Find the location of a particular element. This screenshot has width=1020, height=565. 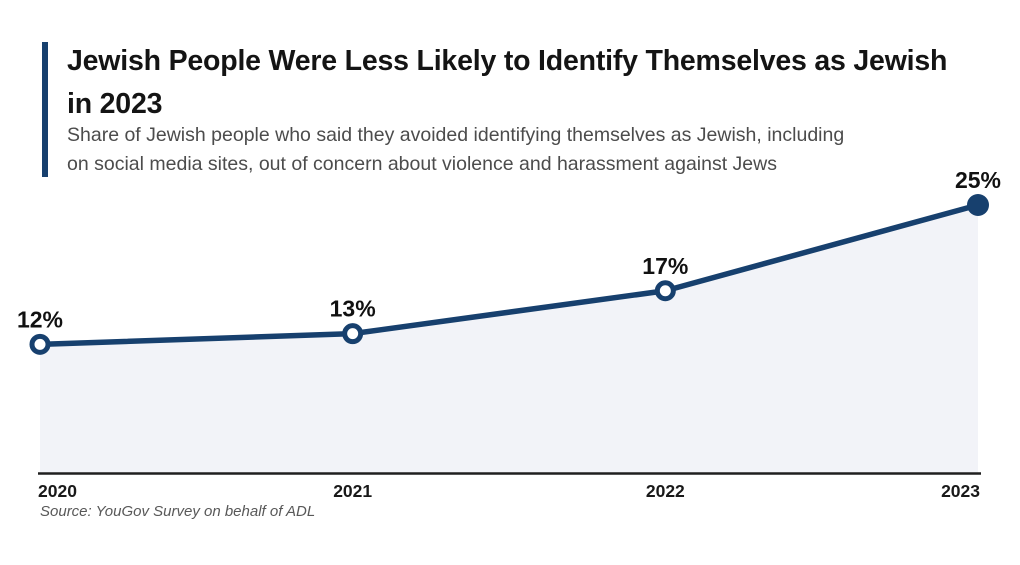

x-axis-label-2021: 2021 is located at coordinates (352, 491).